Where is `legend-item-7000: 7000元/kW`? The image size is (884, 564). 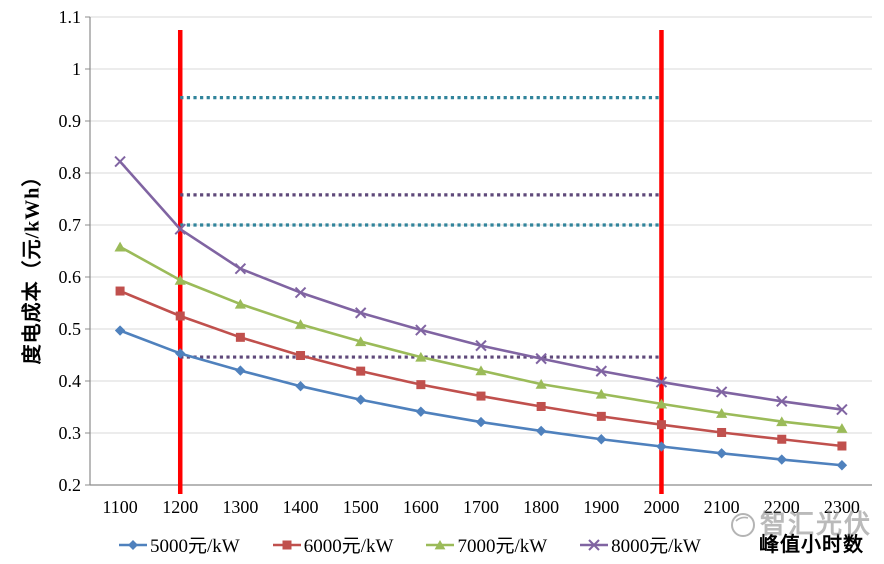 legend-item-7000: 7000元/kW is located at coordinates (486, 544).